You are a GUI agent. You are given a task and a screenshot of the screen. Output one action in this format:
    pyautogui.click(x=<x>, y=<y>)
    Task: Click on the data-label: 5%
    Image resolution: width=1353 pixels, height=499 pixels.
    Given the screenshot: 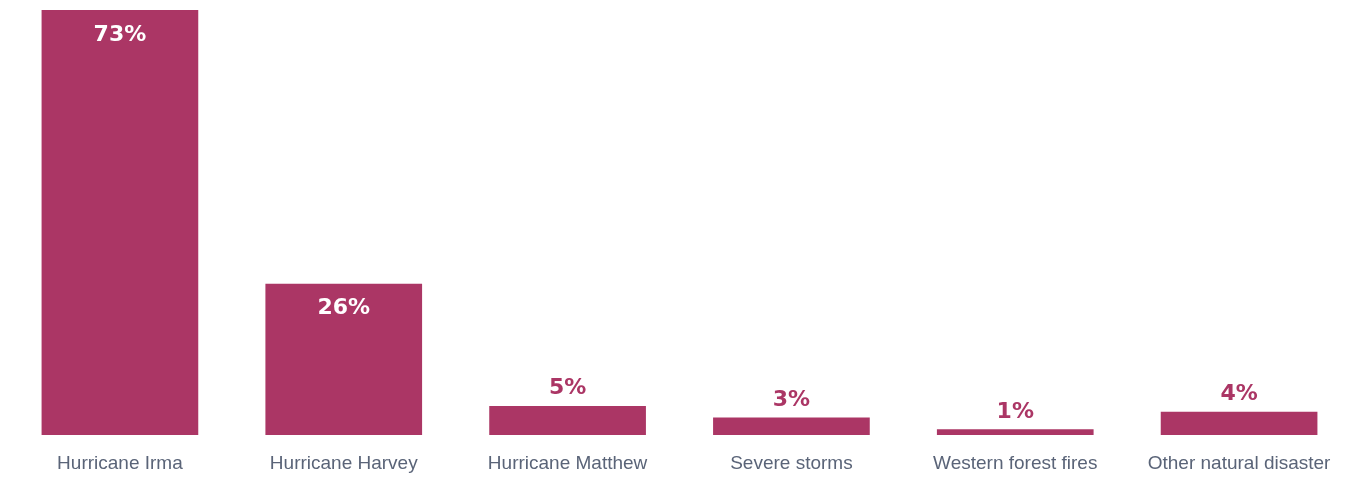 What is the action you would take?
    pyautogui.click(x=567, y=387)
    